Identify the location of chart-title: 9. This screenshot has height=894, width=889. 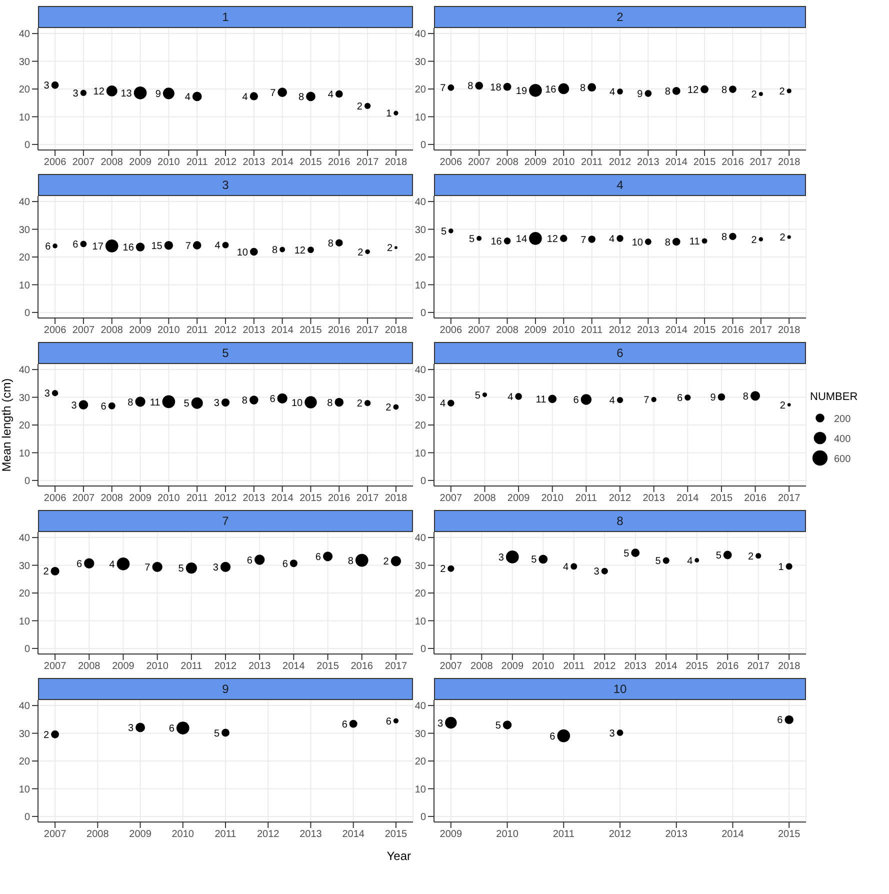
(225, 689).